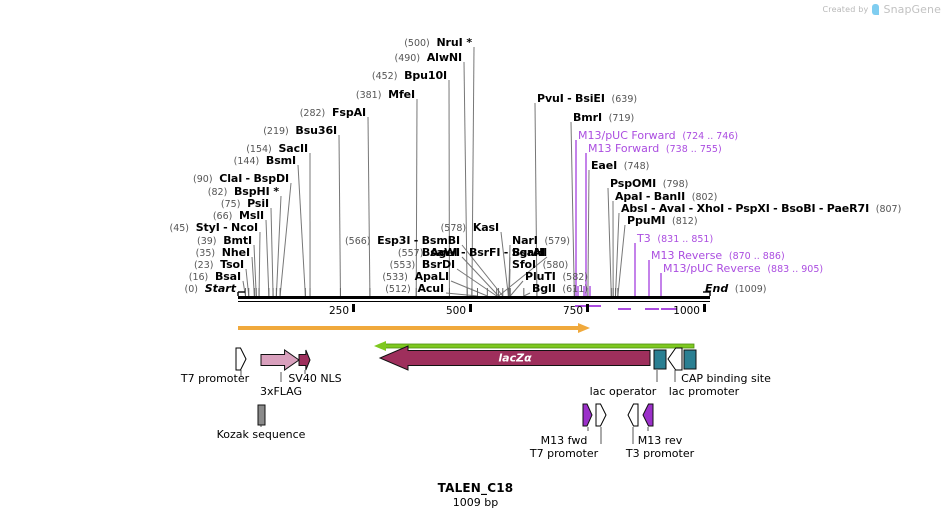 Image resolution: width=951 pixels, height=517 pixels. What do you see at coordinates (179, 228) in the screenshot?
I see `enzyme-position: (45)` at bounding box center [179, 228].